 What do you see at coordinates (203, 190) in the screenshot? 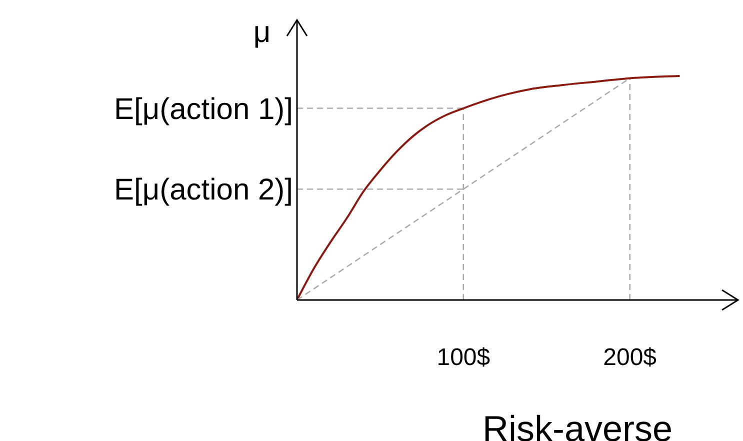
I see `ref-line-label: E[μ(action 2)]` at bounding box center [203, 190].